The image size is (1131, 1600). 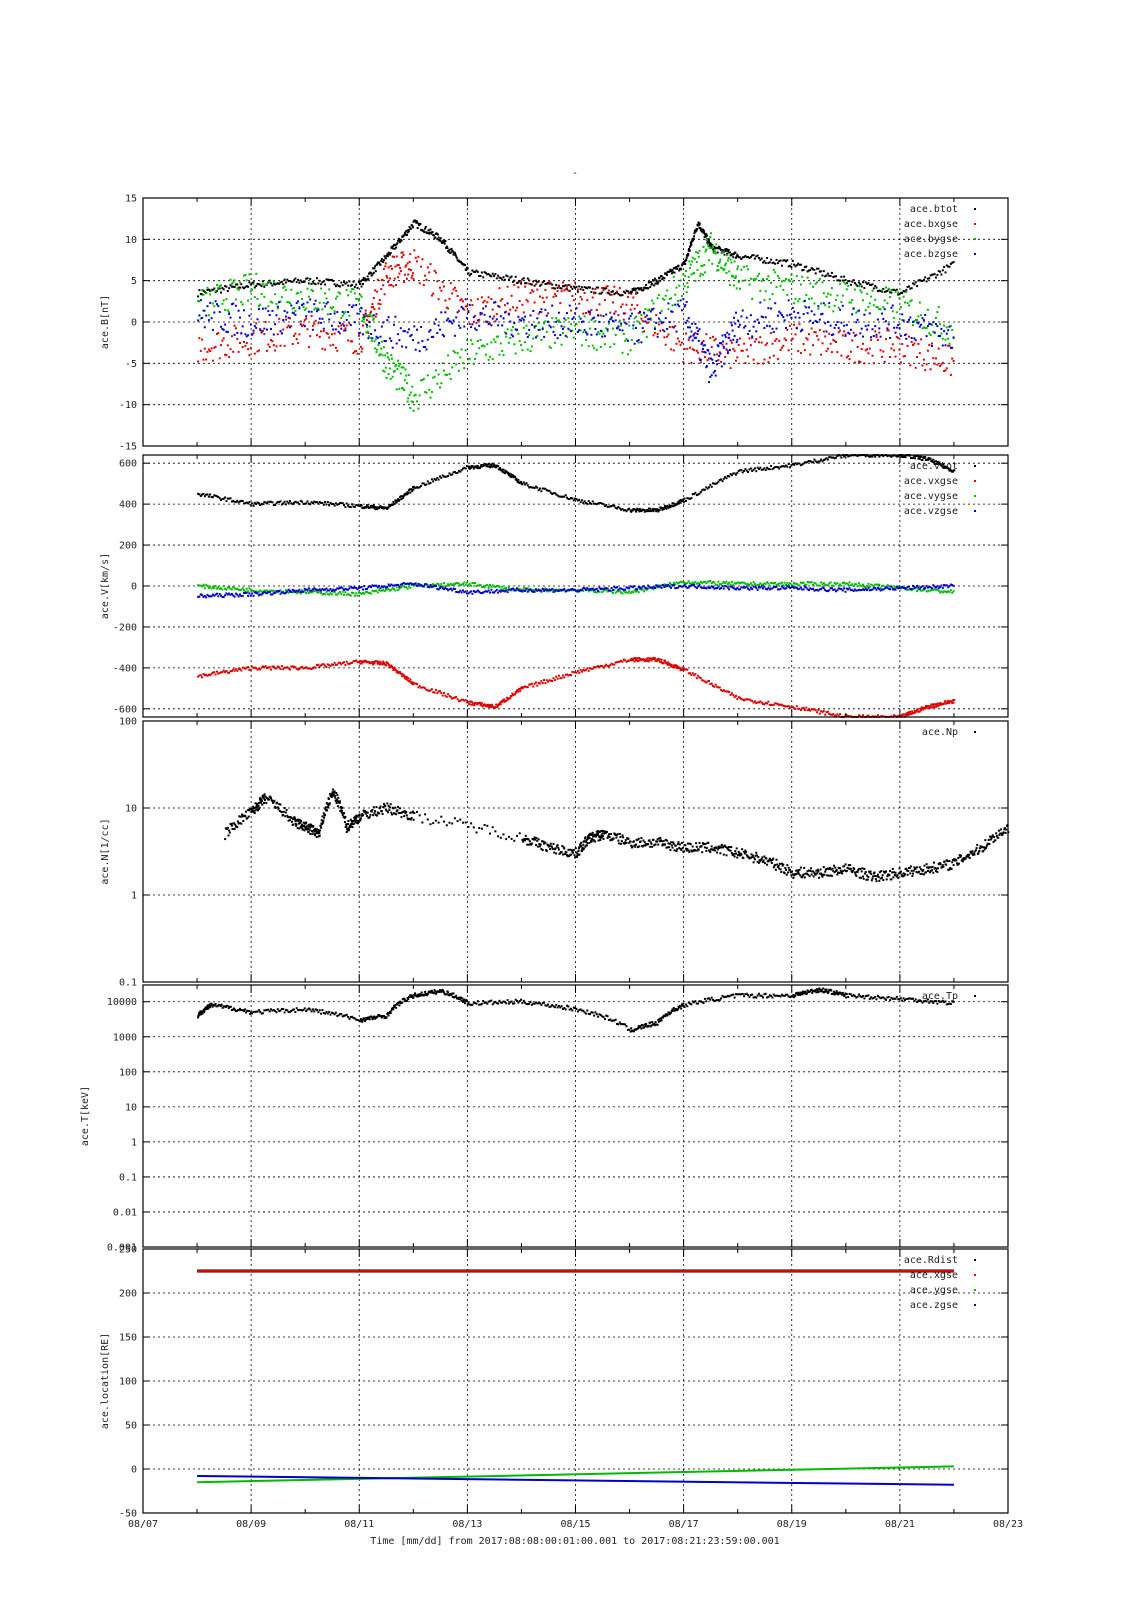 I want to click on legend-label: ace.btot, so click(x=934, y=209).